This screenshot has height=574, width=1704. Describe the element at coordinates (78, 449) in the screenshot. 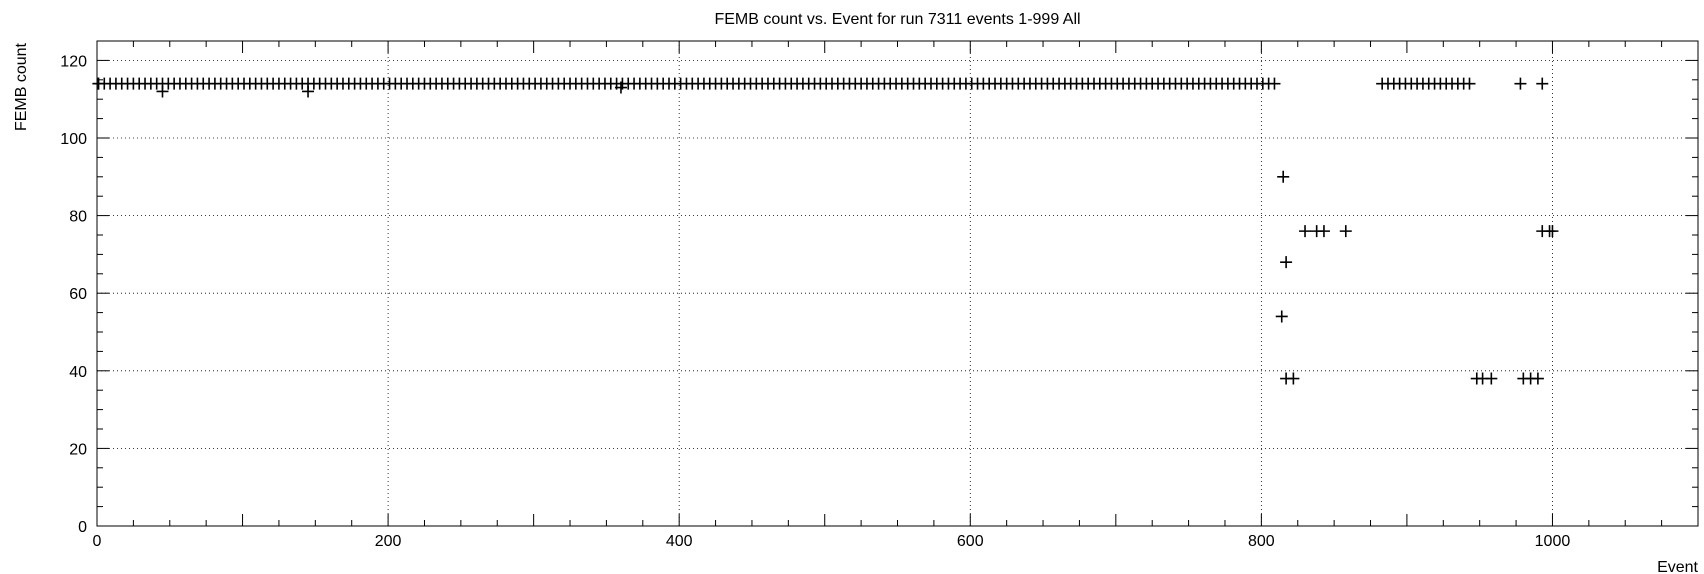

I see `y-tick-label: 20` at that location.